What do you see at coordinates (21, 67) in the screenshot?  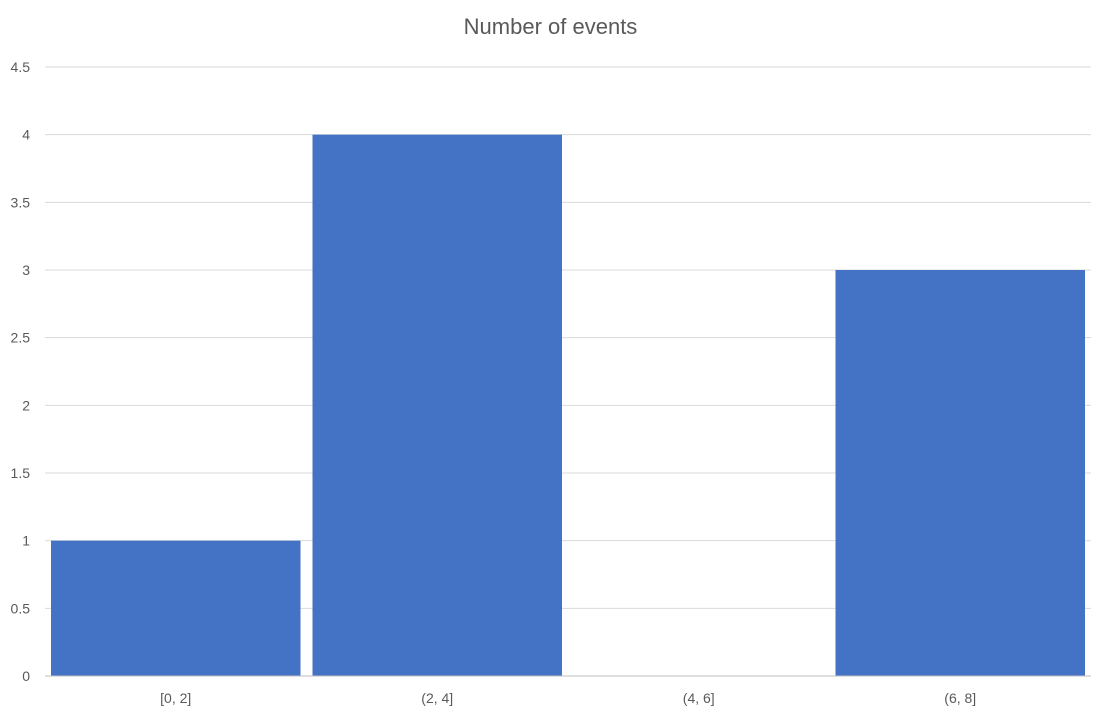 I see `y-tick-label: 4.5` at bounding box center [21, 67].